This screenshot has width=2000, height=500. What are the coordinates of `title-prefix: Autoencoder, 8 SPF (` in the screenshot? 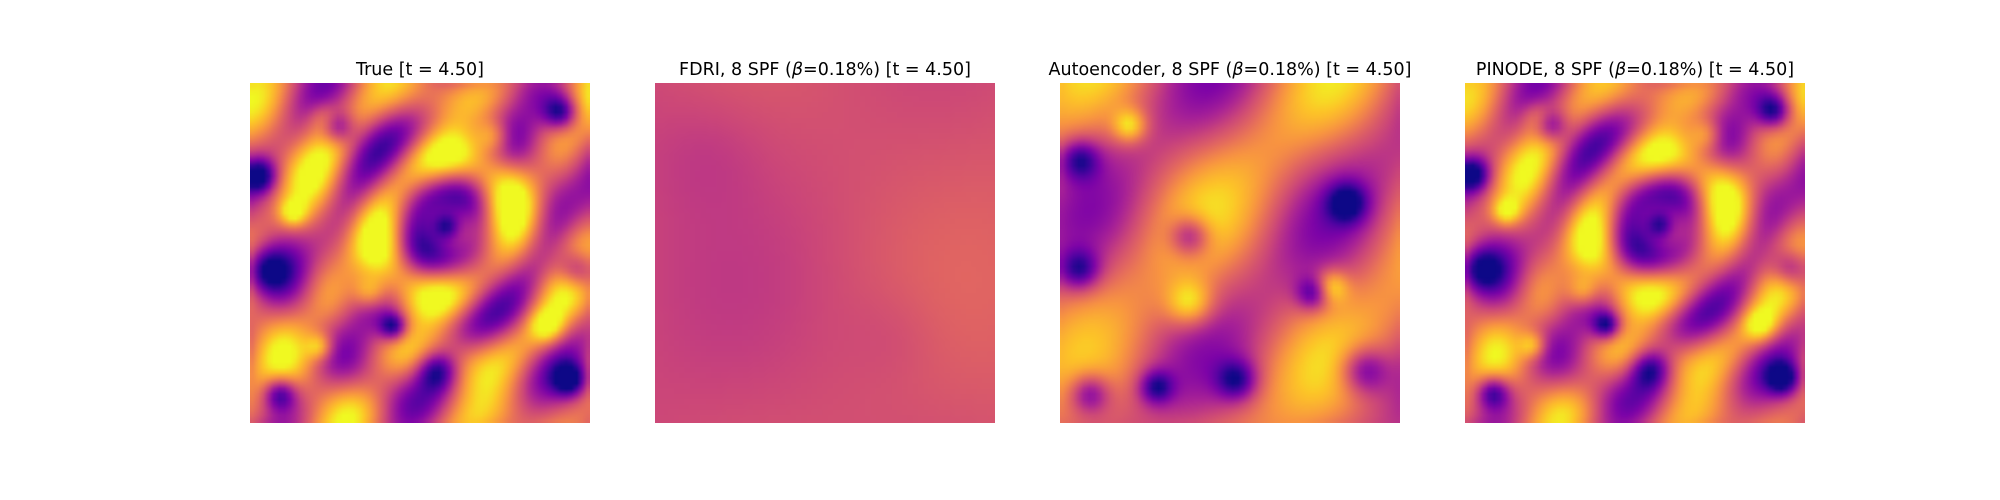 It's located at (1140, 70).